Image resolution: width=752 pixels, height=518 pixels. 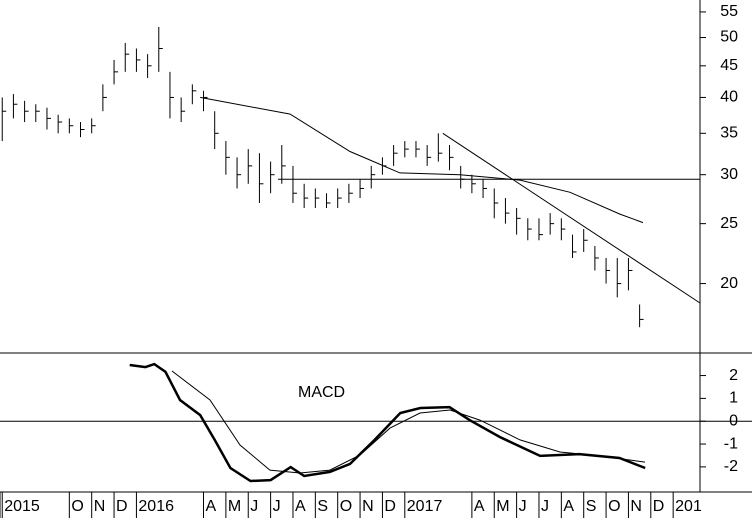 I want to click on x-tick-label: 2016, so click(x=156, y=506).